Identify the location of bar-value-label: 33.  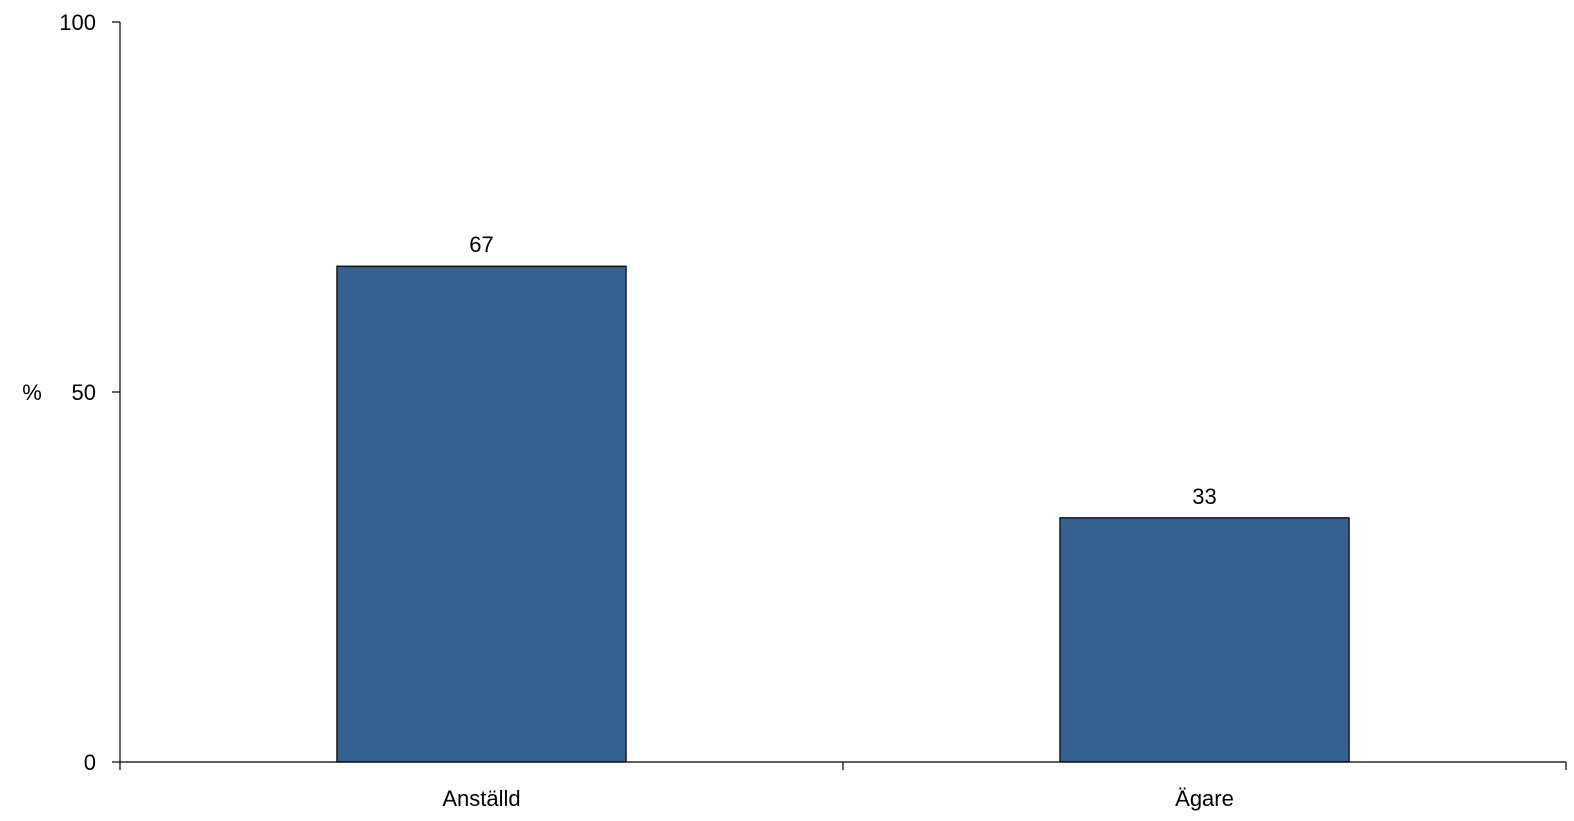
(1204, 496).